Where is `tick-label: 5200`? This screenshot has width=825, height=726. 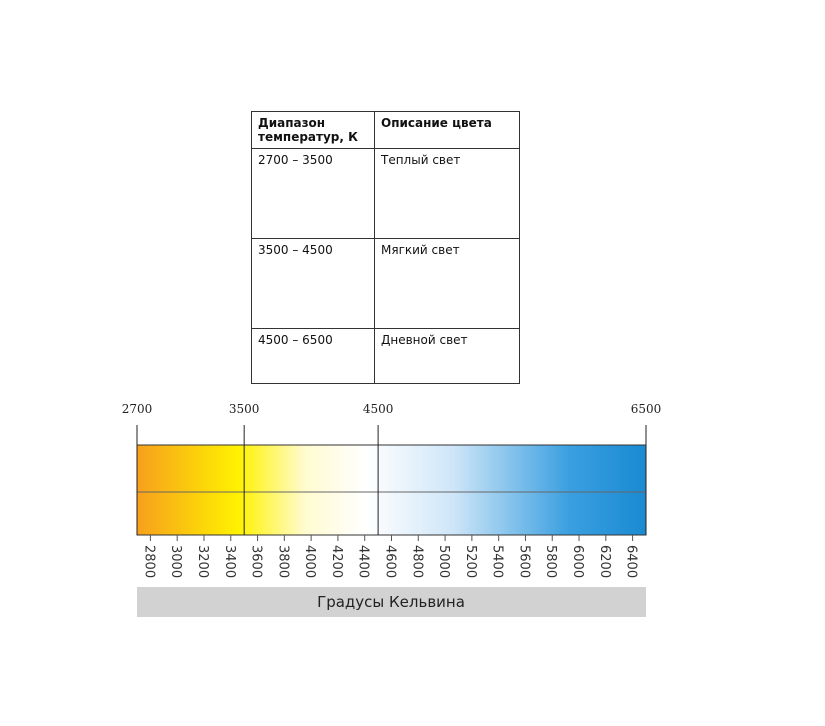
tick-label: 5200 is located at coordinates (470, 561).